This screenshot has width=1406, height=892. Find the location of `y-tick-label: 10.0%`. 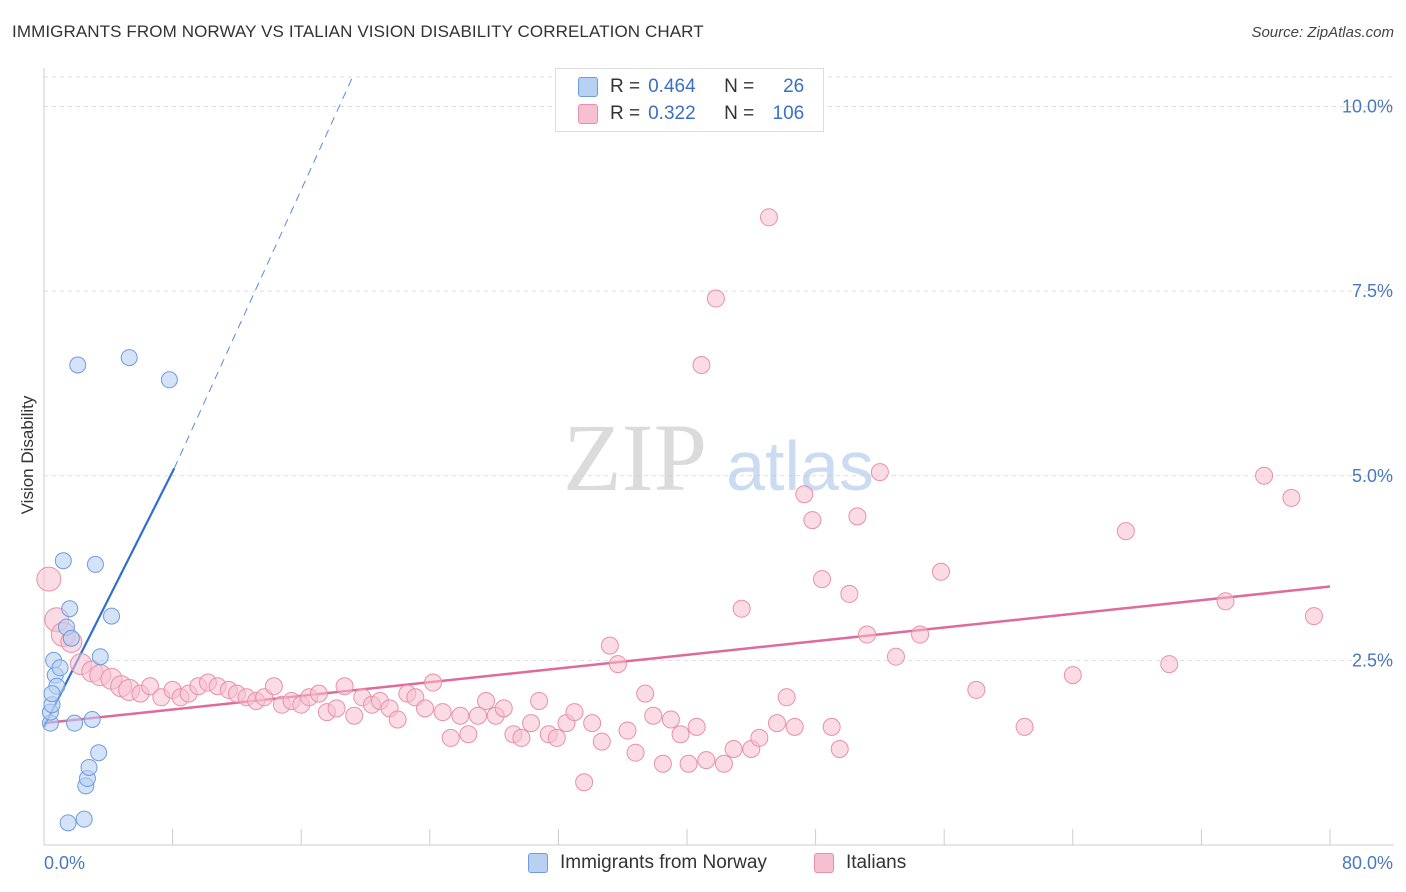

y-tick-label: 10.0% is located at coordinates (1367, 107).